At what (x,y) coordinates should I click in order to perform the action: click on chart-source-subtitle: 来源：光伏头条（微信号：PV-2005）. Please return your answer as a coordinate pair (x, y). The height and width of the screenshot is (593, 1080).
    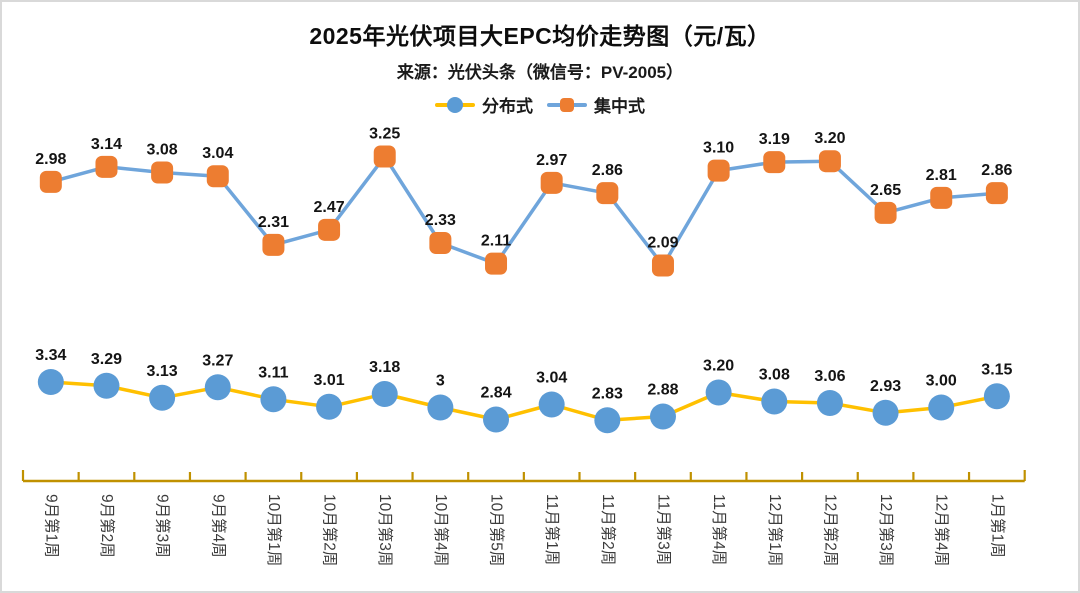
    Looking at the image, I should click on (540, 72).